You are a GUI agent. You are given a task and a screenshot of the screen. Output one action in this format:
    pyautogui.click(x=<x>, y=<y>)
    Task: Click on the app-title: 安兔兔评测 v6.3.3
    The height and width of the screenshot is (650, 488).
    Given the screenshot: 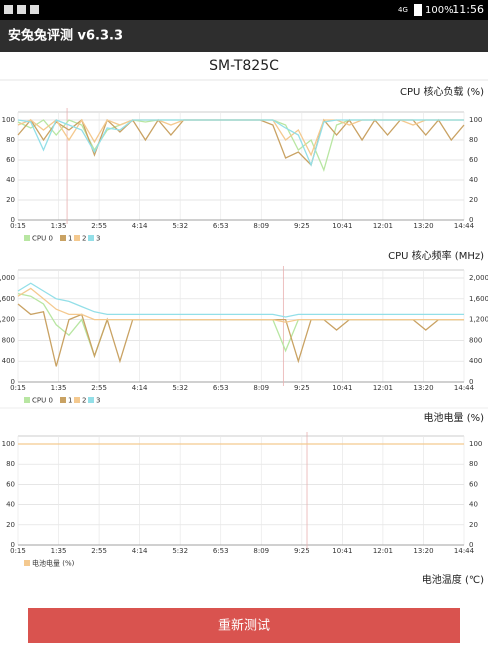 What is the action you would take?
    pyautogui.click(x=65, y=36)
    